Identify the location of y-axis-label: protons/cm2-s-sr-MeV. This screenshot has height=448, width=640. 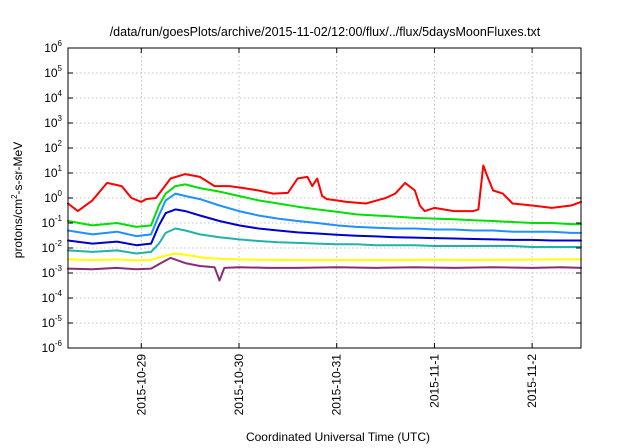
(17, 200).